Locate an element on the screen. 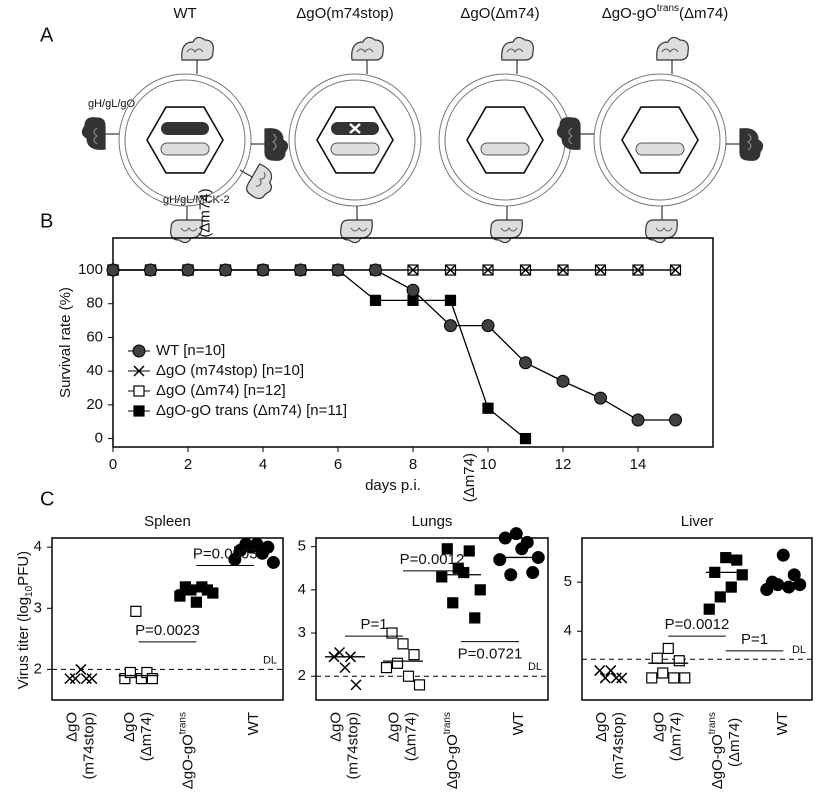 Image resolution: width=830 pixels, height=800 pixels. x-tick-label: 8 is located at coordinates (413, 464).